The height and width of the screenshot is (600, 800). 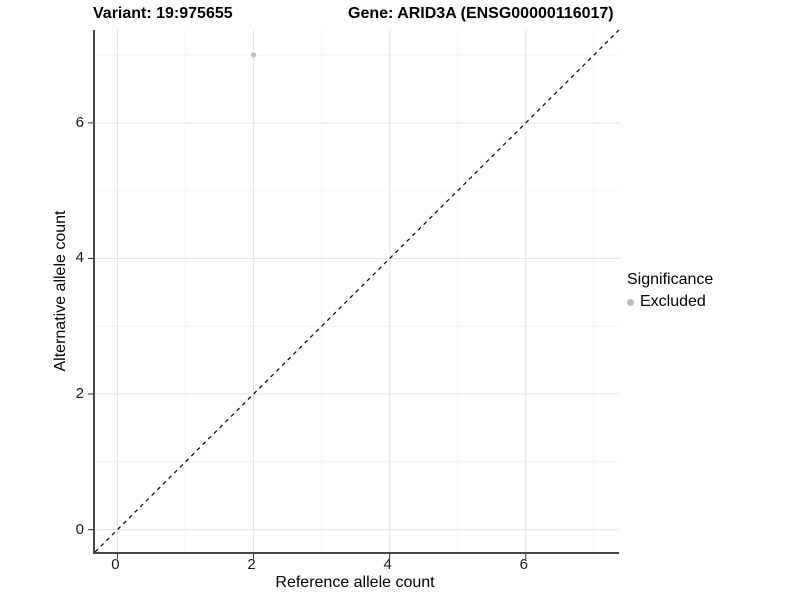 What do you see at coordinates (387, 564) in the screenshot?
I see `x-tick-label: 4` at bounding box center [387, 564].